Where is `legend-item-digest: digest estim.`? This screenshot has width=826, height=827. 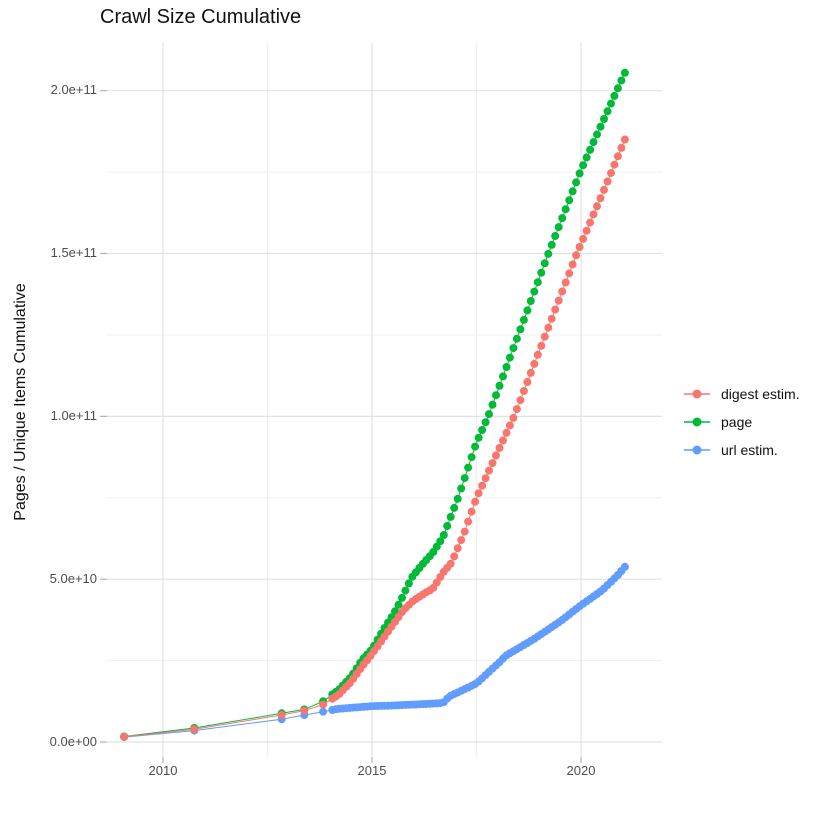
legend-item-digest: digest estim. is located at coordinates (741, 394).